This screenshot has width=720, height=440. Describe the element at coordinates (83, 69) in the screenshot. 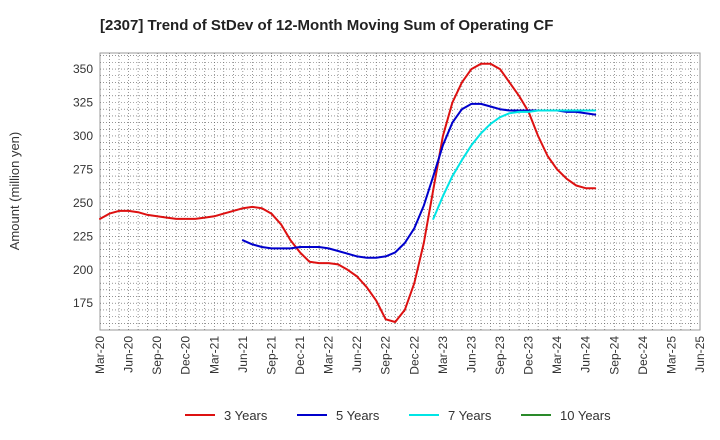

I see `y-tick-label: 350` at that location.